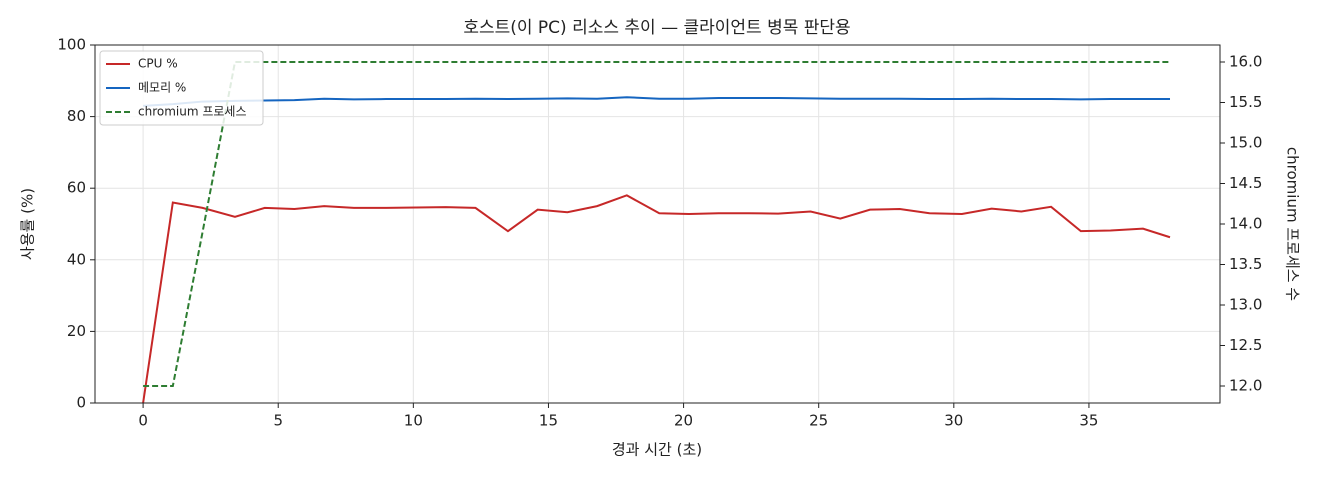 Image resolution: width=1320 pixels, height=480 pixels. What do you see at coordinates (71, 45) in the screenshot?
I see `y-tick-label: 100` at bounding box center [71, 45].